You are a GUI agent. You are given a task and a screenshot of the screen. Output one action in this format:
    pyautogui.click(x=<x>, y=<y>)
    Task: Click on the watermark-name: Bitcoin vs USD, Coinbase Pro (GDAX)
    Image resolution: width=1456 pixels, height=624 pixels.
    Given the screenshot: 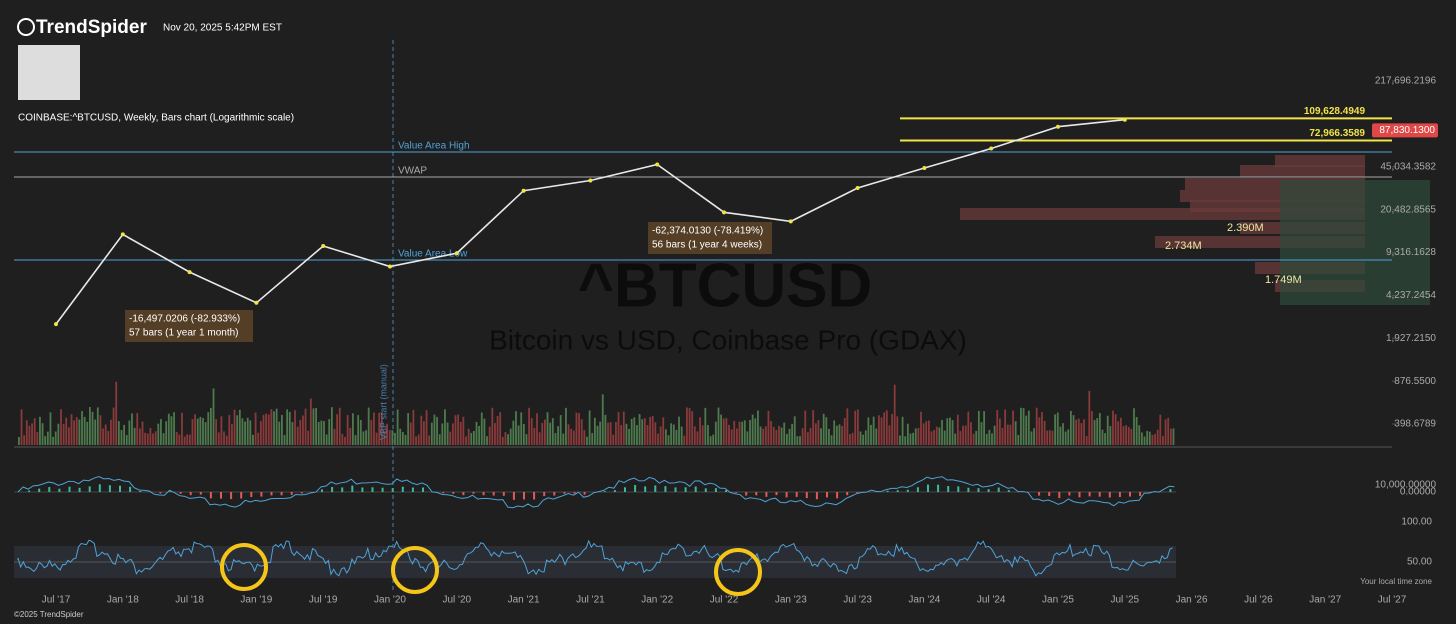 What is the action you would take?
    pyautogui.click(x=728, y=339)
    